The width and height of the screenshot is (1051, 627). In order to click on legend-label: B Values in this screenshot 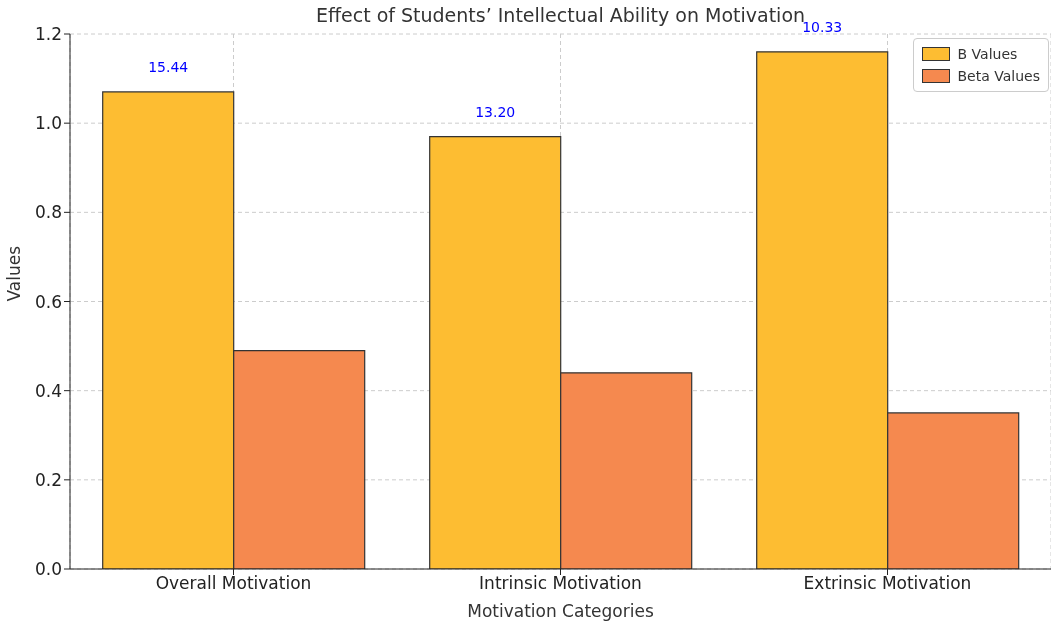, I will do `click(987, 54)`.